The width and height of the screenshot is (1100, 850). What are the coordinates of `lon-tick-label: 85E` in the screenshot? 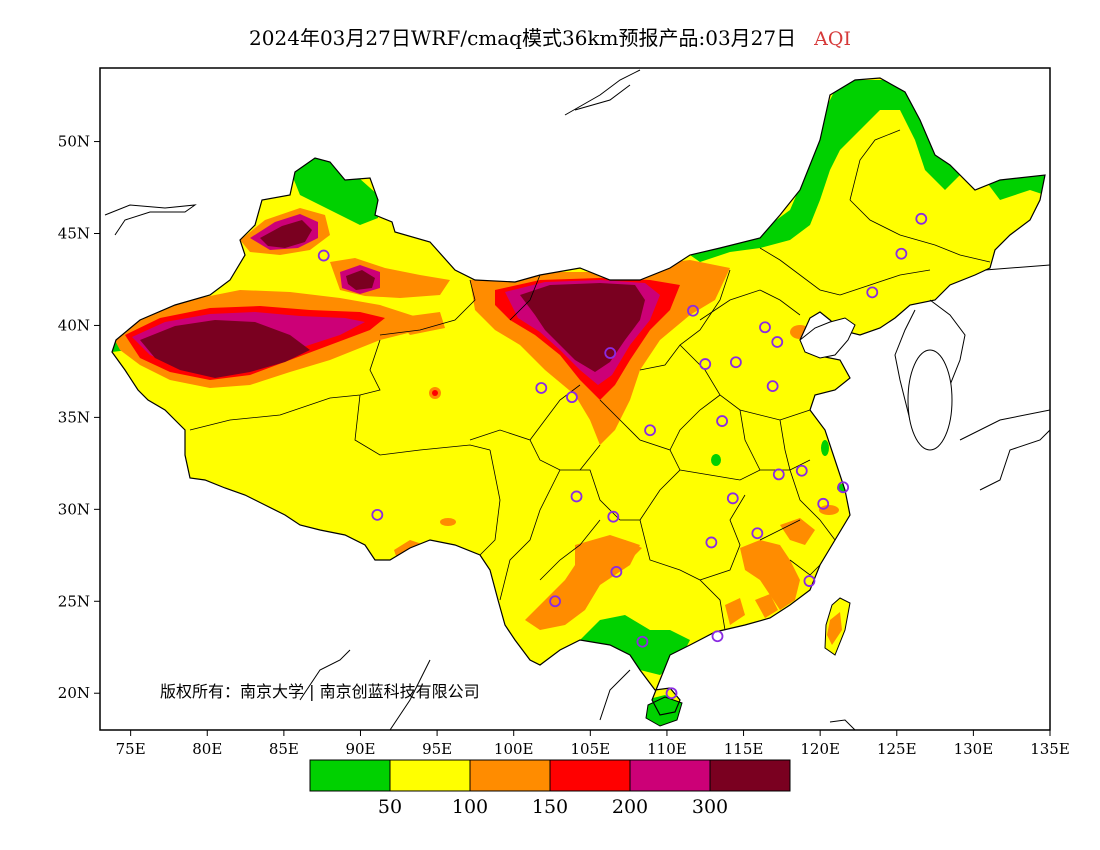 It's located at (284, 749).